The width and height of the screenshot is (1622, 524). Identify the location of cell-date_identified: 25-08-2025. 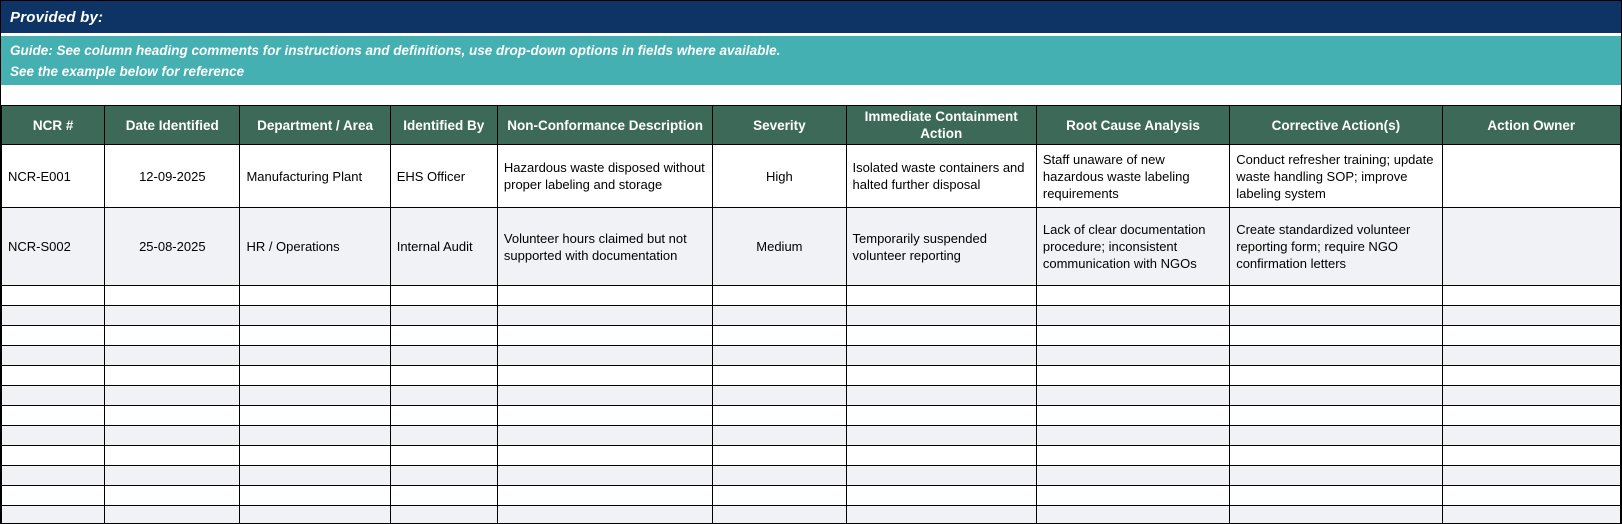
(172, 246).